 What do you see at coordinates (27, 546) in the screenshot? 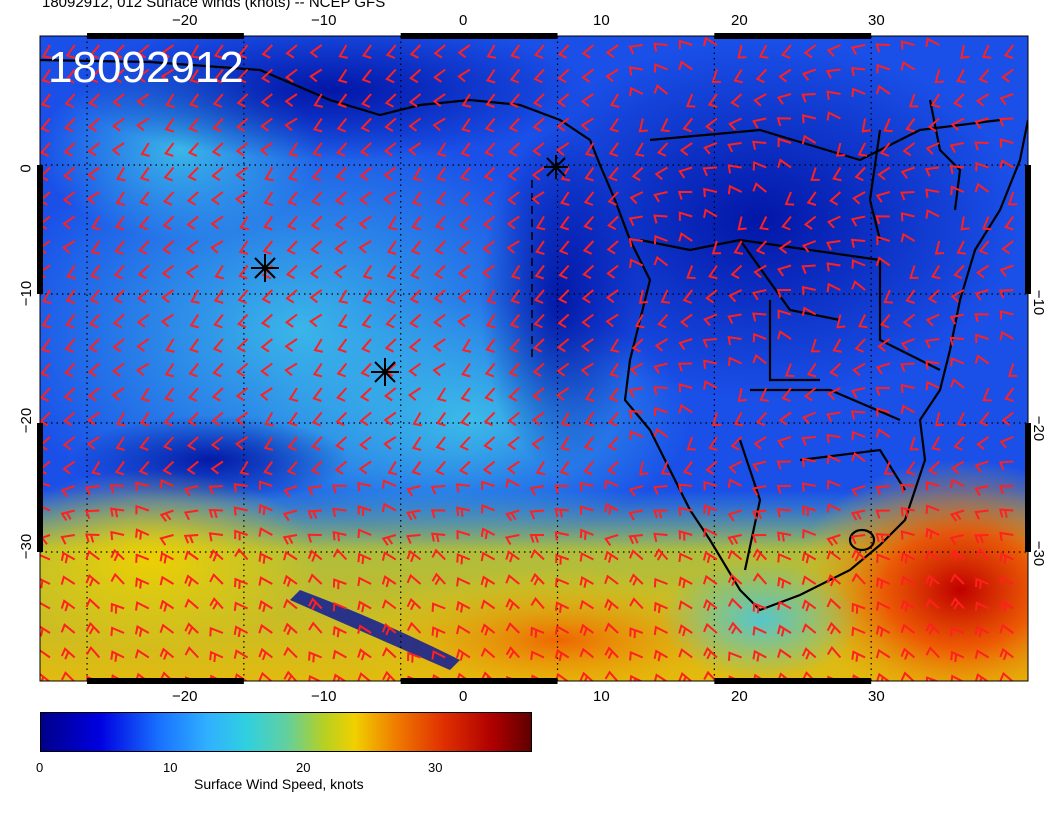
I see `left-lat-tick: −30` at bounding box center [27, 546].